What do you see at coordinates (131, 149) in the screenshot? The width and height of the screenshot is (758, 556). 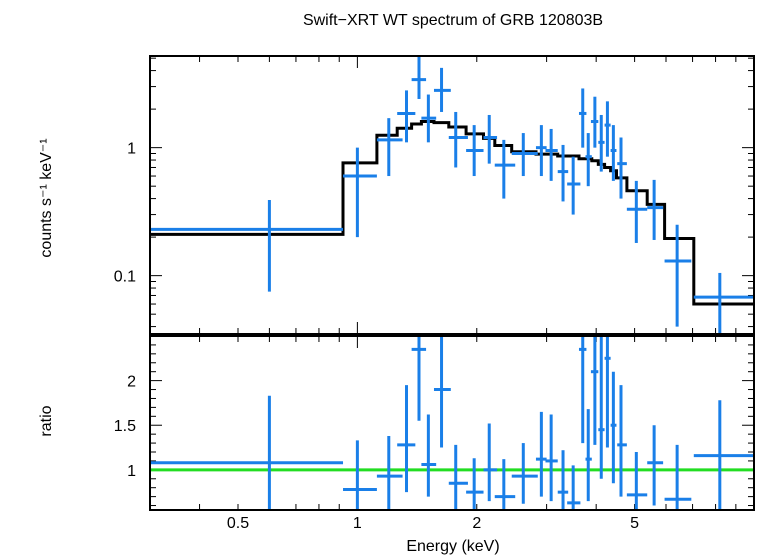 I see `spectrum-y-tick-label: 1` at bounding box center [131, 149].